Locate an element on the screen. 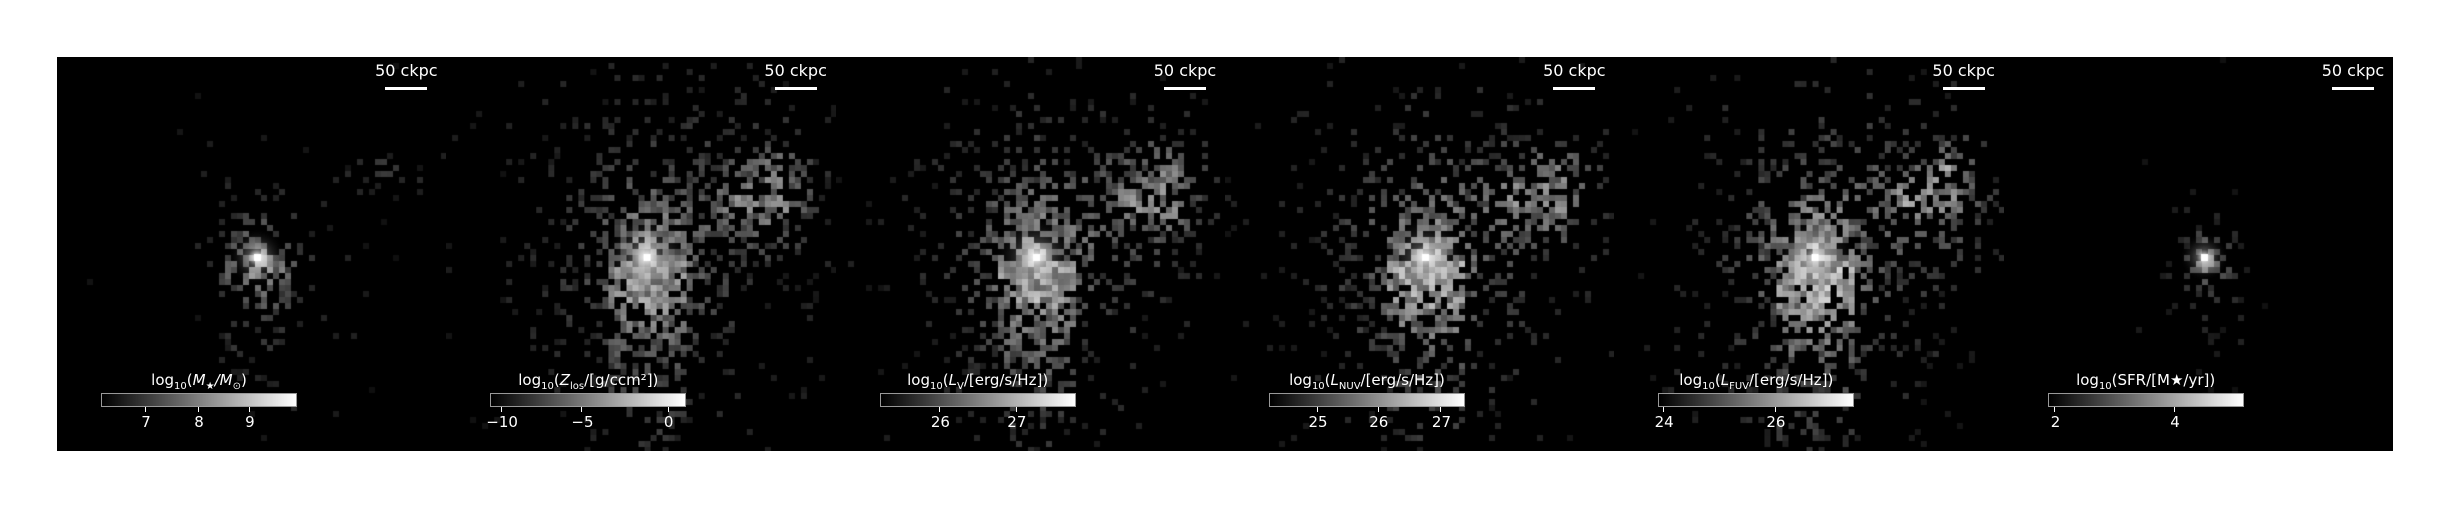 The image size is (2444, 507). colorbar: log10(SFR/[M★/yr]) 2 4 is located at coordinates (2145, 402).